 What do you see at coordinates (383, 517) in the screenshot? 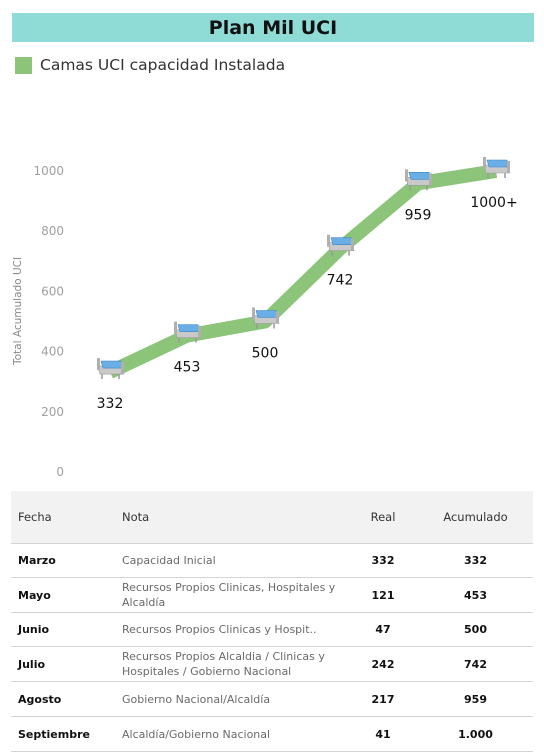
I see `header-real: Real` at bounding box center [383, 517].